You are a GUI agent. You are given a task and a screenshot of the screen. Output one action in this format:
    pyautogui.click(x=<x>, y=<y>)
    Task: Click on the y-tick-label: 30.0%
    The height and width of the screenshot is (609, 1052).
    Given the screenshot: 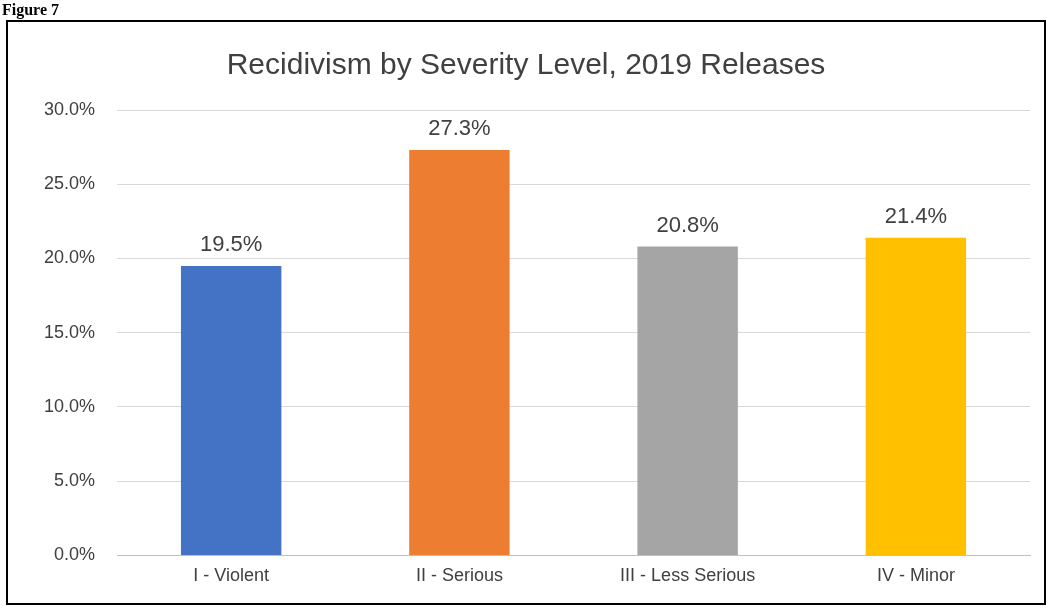 What is the action you would take?
    pyautogui.click(x=69, y=108)
    